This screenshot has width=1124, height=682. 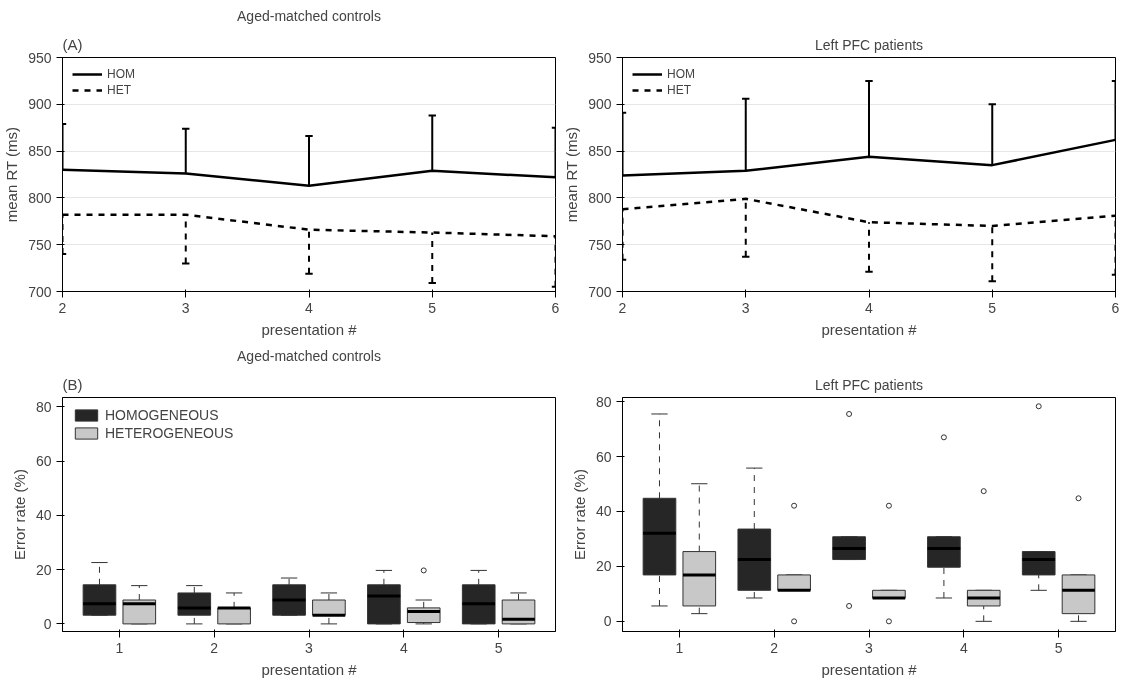 I want to click on legend-label: HETEROGENEOUS, so click(x=169, y=433).